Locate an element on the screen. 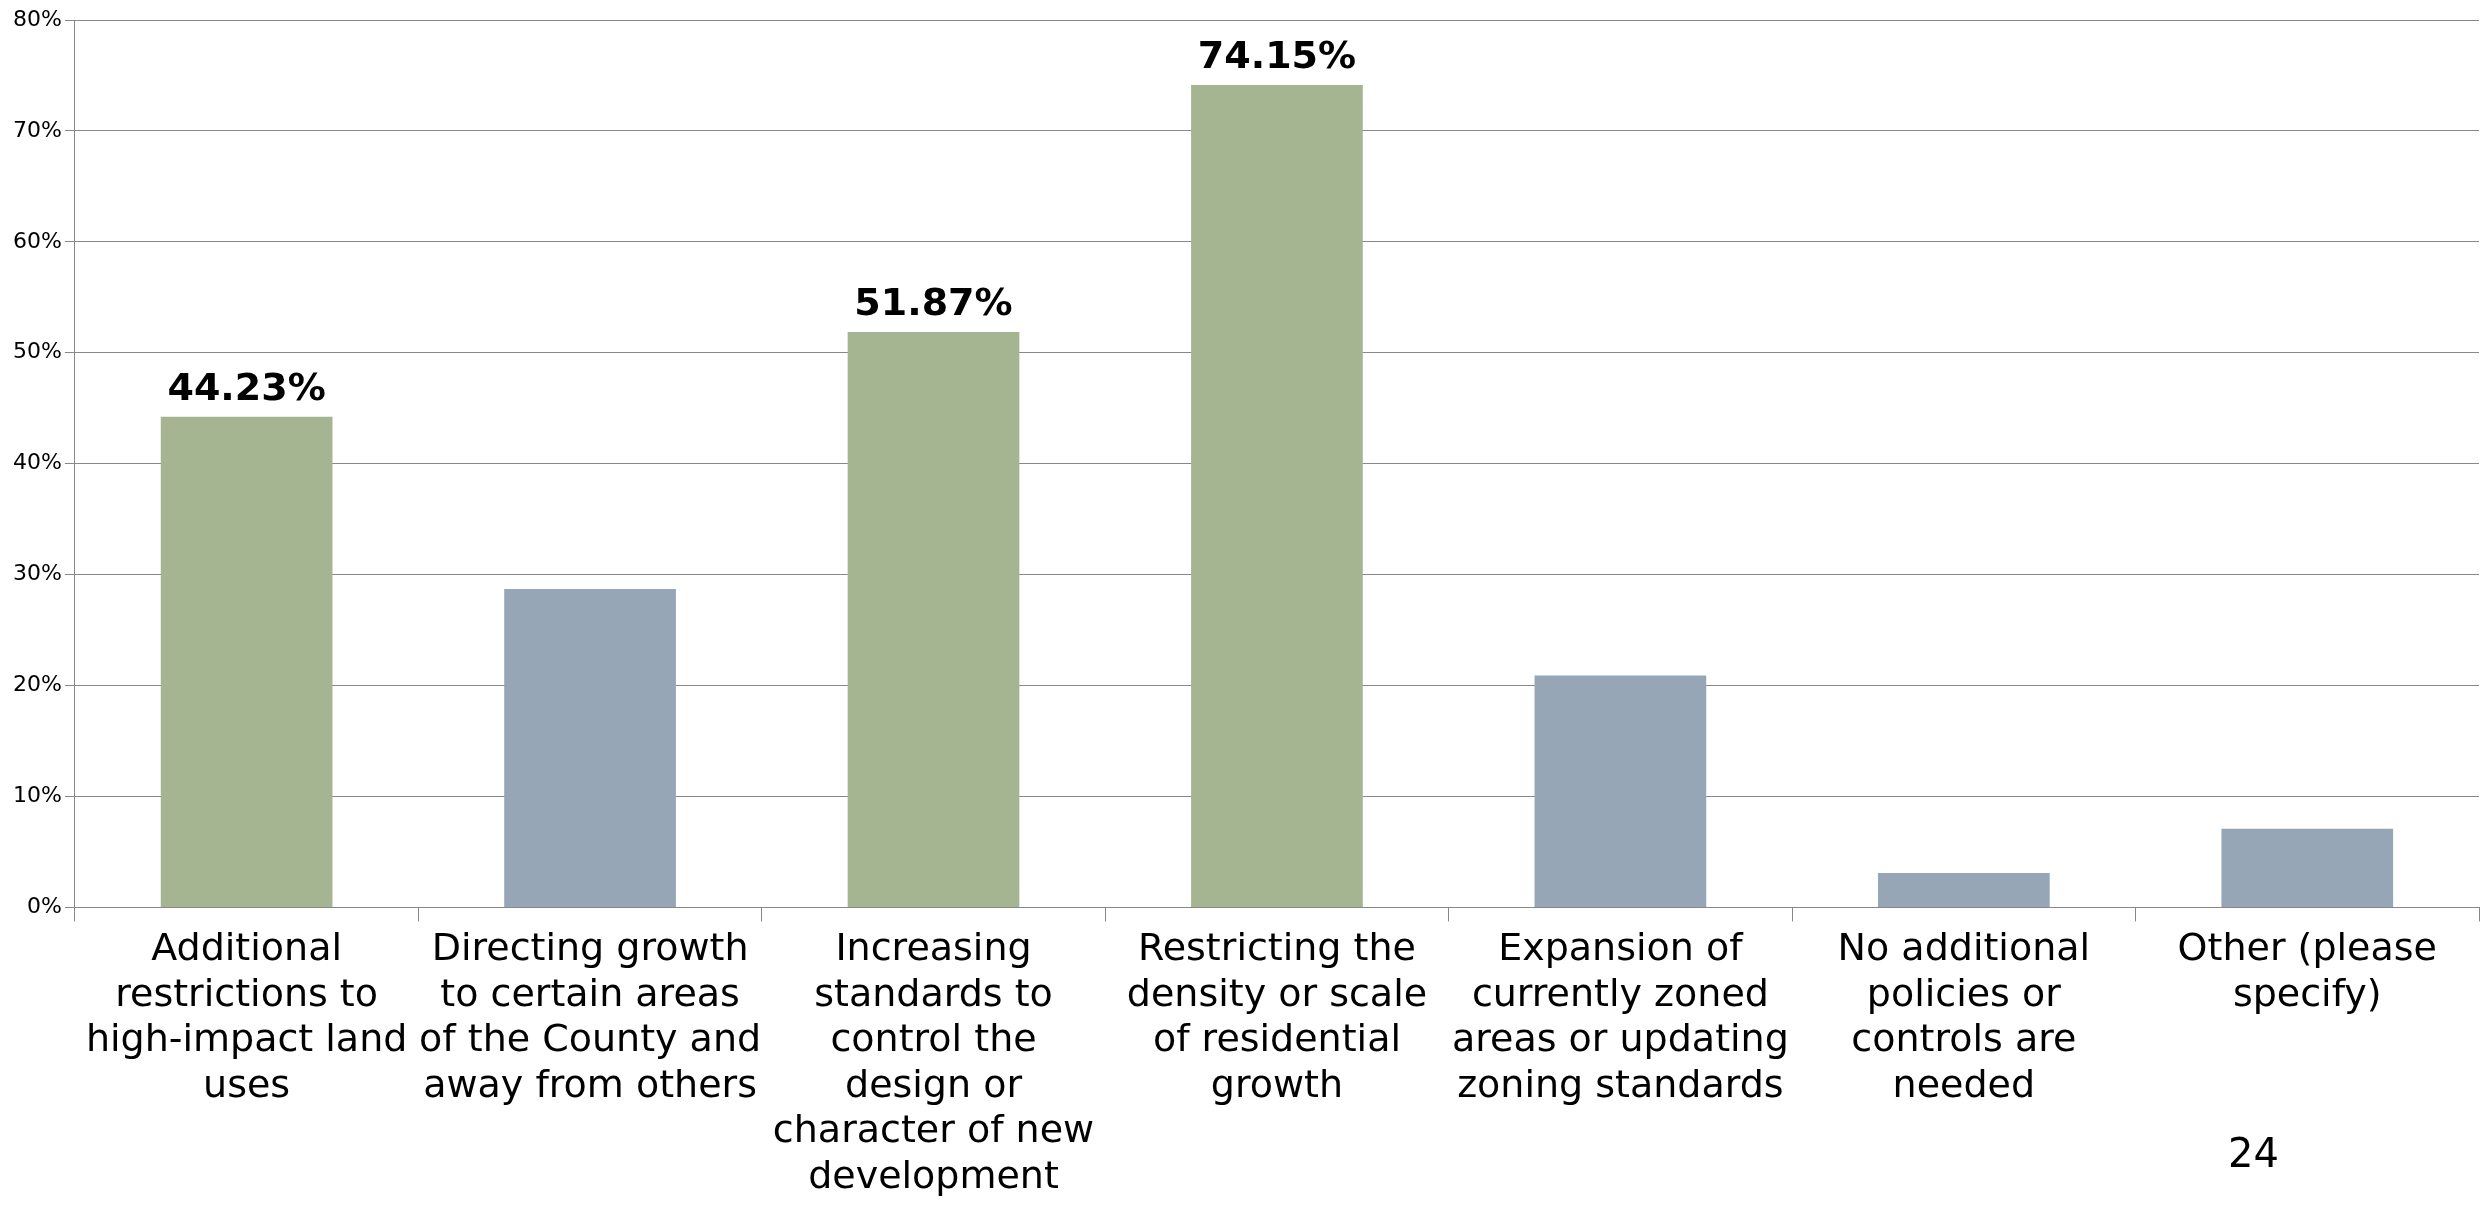  y-tick-label: 30% is located at coordinates (37, 573).